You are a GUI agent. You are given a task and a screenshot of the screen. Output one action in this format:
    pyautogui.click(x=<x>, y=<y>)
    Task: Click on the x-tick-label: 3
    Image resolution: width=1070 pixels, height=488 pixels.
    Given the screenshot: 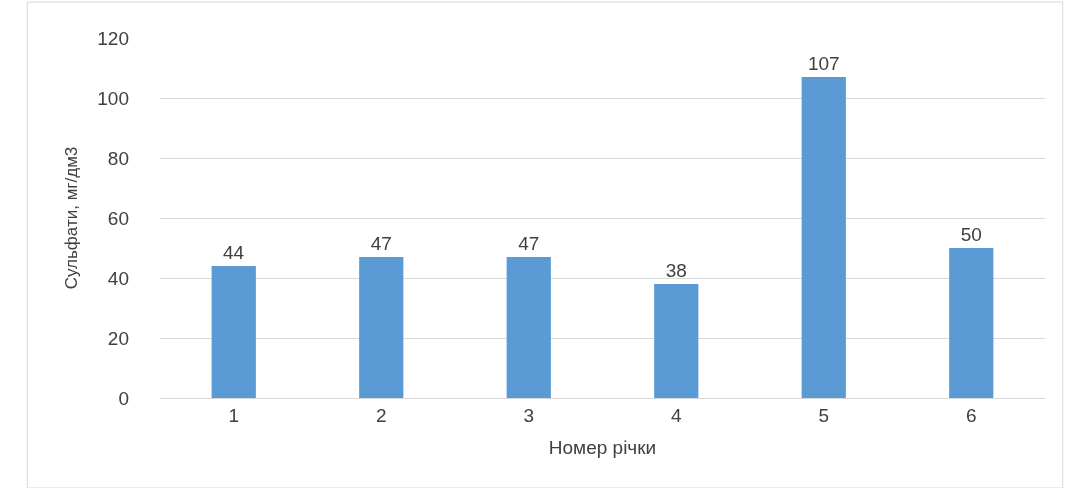 What is the action you would take?
    pyautogui.click(x=529, y=415)
    